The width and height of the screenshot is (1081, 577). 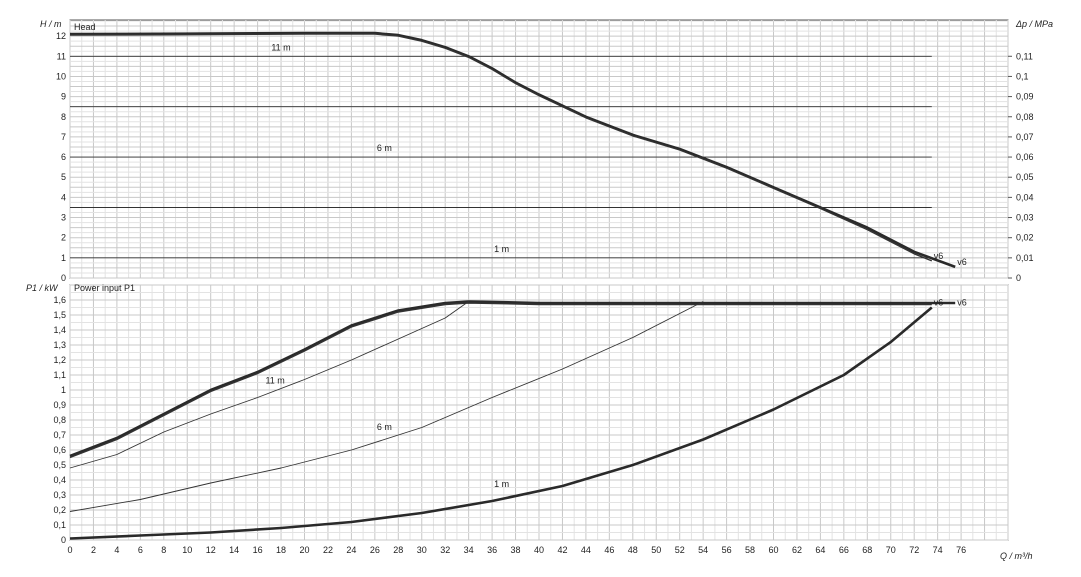 I want to click on power-xtick-label: 18, so click(x=281, y=550).